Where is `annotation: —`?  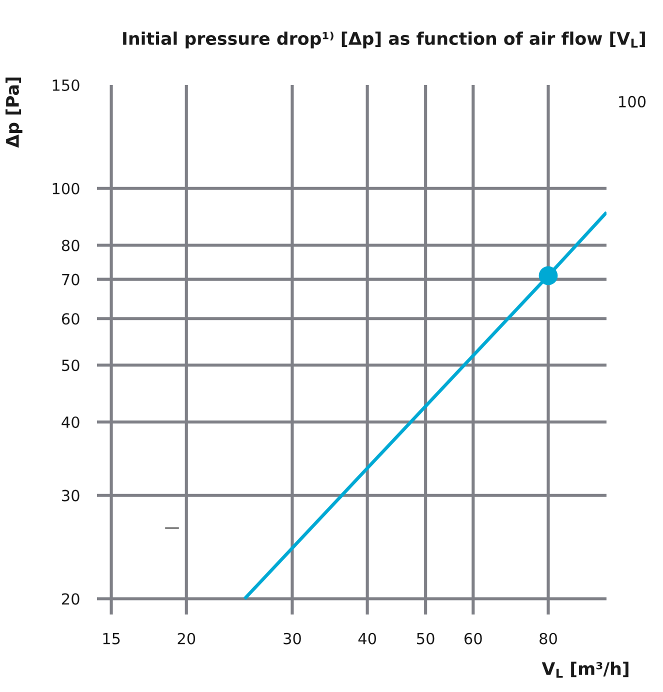
annotation: — is located at coordinates (172, 528).